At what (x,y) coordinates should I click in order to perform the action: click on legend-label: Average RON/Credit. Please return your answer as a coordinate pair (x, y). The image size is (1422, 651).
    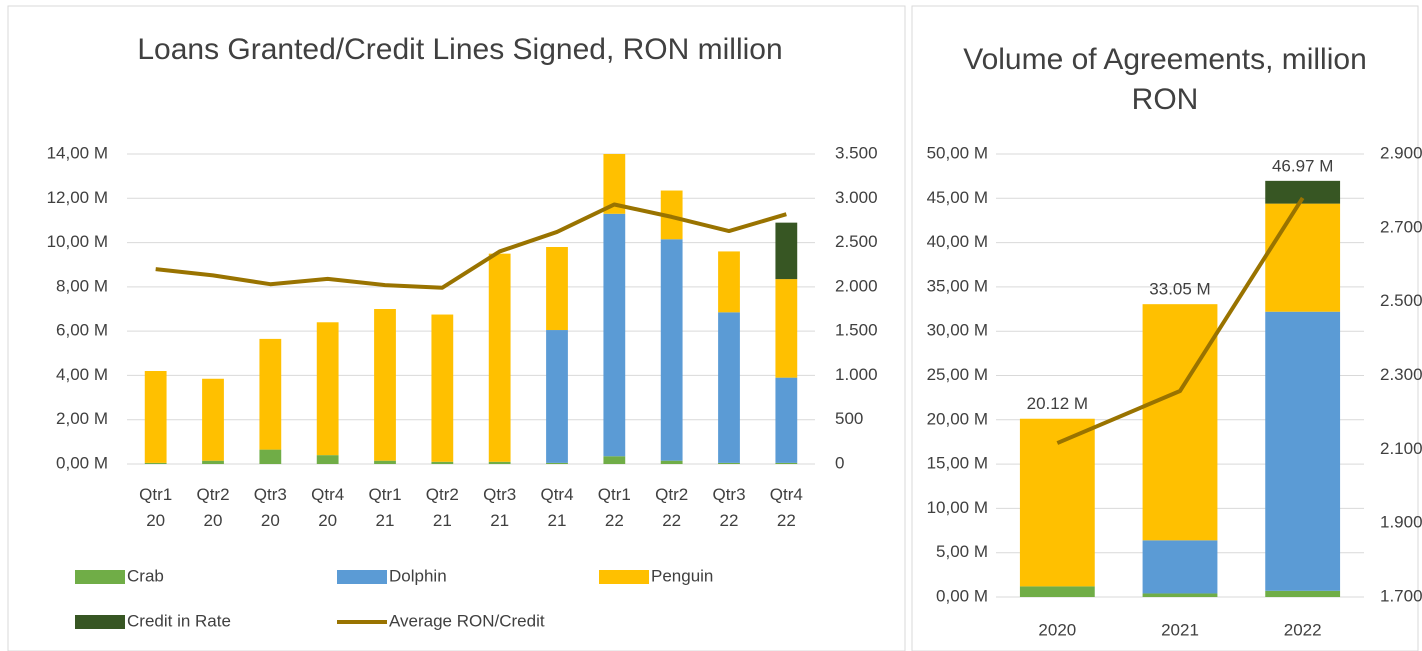
    Looking at the image, I should click on (467, 620).